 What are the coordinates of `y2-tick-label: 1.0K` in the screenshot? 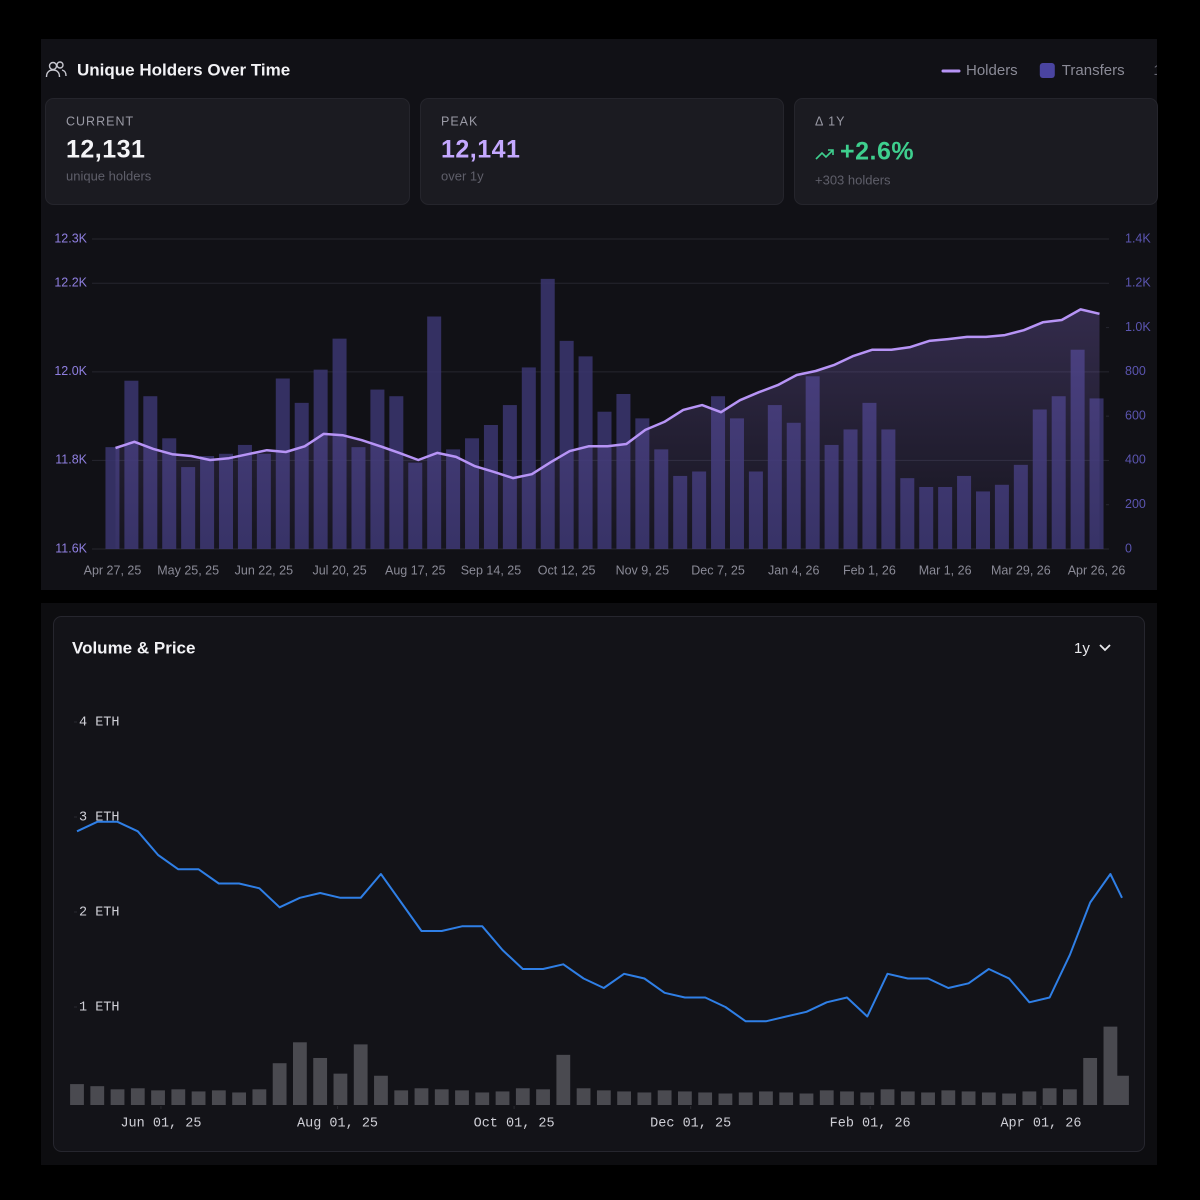 It's located at (1138, 327).